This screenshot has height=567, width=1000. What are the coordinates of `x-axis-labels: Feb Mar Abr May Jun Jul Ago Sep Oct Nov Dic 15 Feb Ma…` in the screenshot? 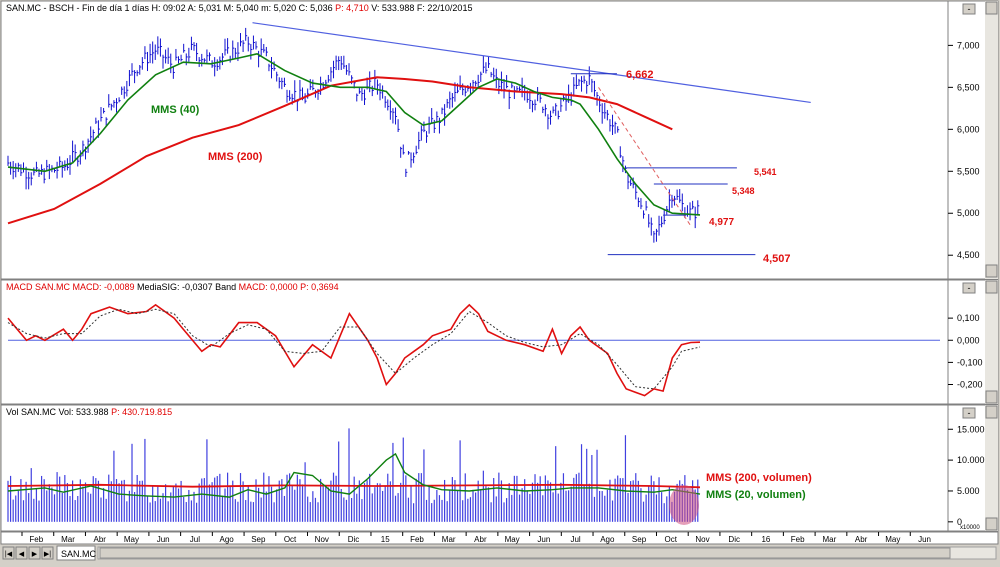 It's located at (476, 538).